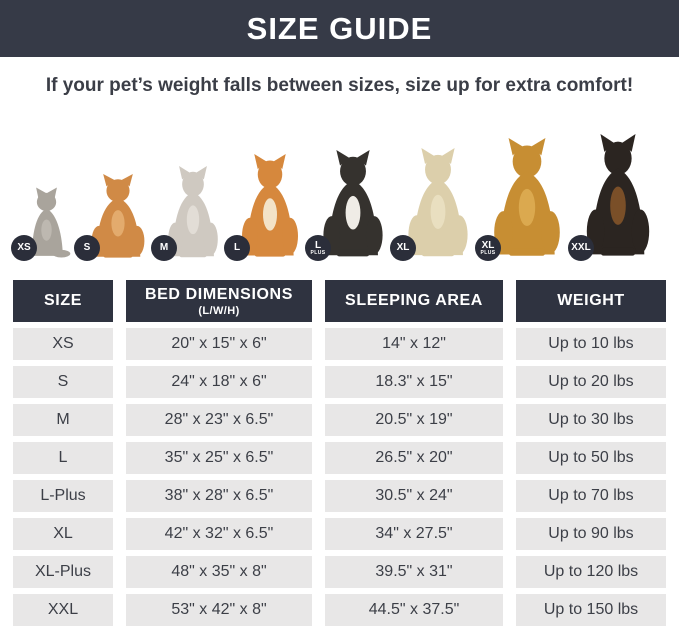  I want to click on column-header-sleeping-area: SLEEPING AREA, so click(414, 301).